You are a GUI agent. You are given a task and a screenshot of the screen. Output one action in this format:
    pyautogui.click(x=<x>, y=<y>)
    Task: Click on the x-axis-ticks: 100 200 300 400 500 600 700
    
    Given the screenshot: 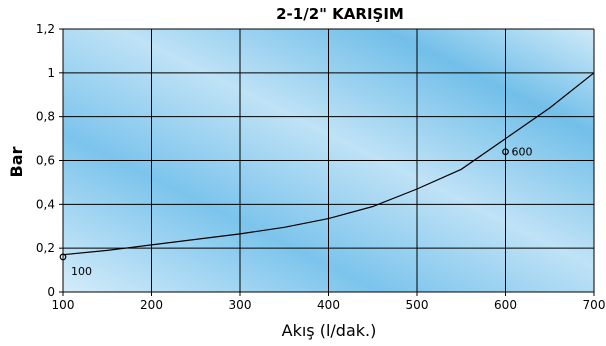 What is the action you would take?
    pyautogui.click(x=329, y=302)
    